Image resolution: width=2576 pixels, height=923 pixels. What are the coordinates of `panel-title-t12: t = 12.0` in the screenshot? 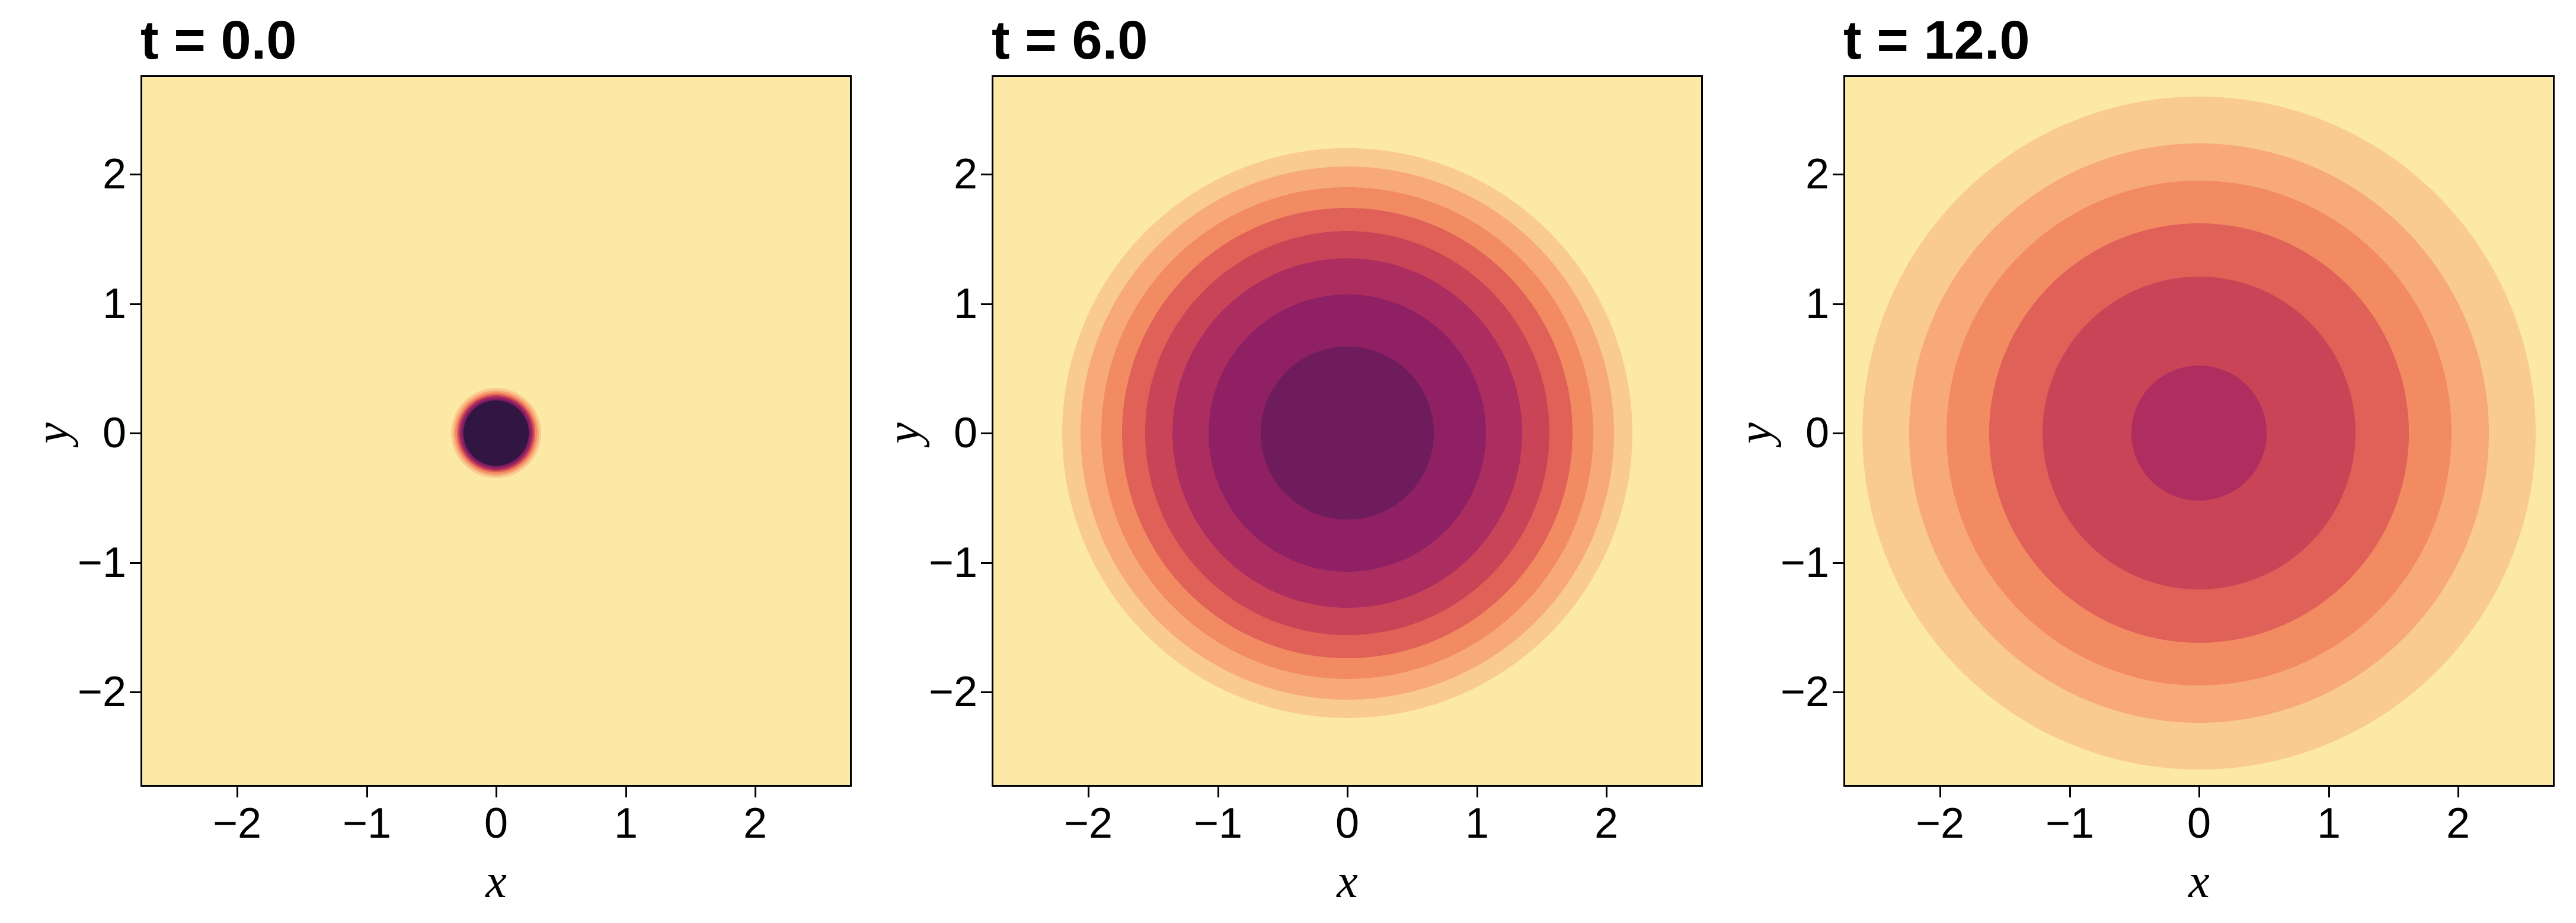 It's located at (1936, 40).